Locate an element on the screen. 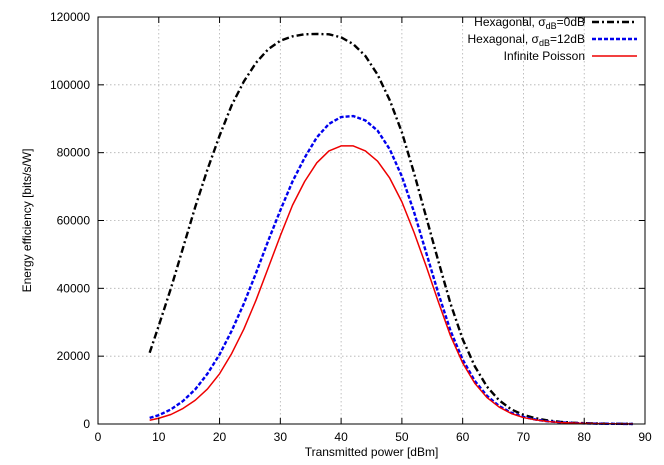 Image resolution: width=664 pixels, height=465 pixels. x-tick-label: 90 is located at coordinates (645, 437).